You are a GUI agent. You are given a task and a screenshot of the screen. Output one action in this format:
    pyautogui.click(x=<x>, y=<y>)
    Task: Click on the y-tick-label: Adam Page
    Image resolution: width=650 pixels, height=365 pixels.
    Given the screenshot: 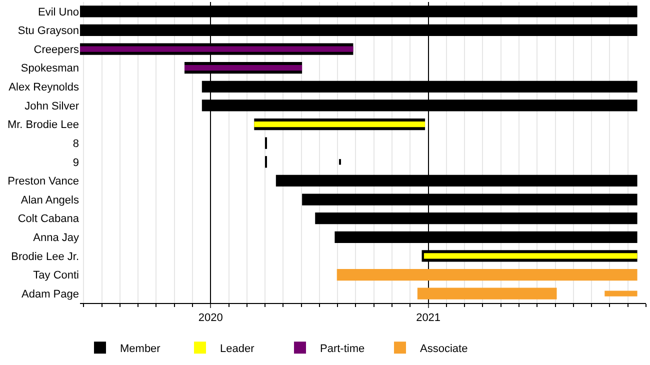 What is the action you would take?
    pyautogui.click(x=50, y=294)
    